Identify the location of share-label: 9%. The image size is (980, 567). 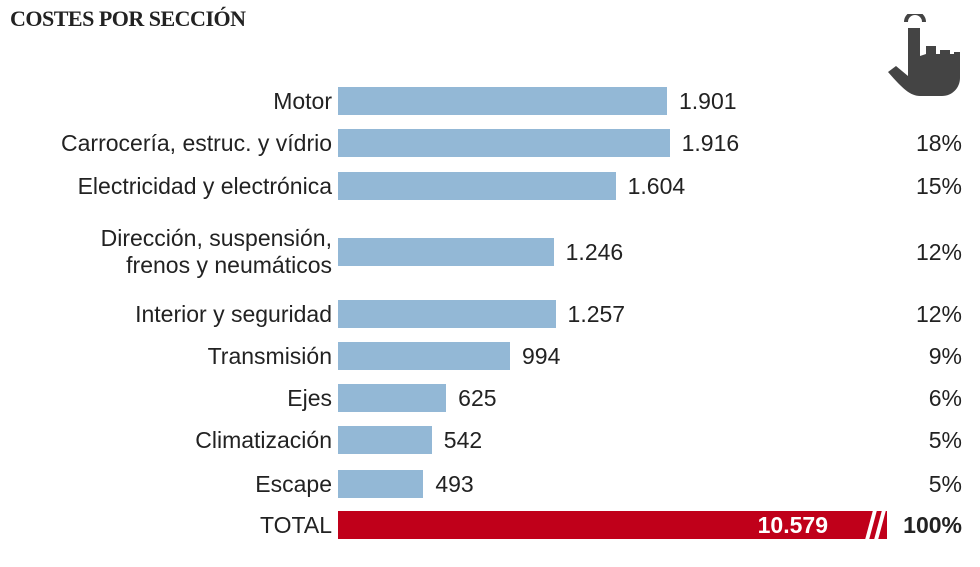
(945, 356).